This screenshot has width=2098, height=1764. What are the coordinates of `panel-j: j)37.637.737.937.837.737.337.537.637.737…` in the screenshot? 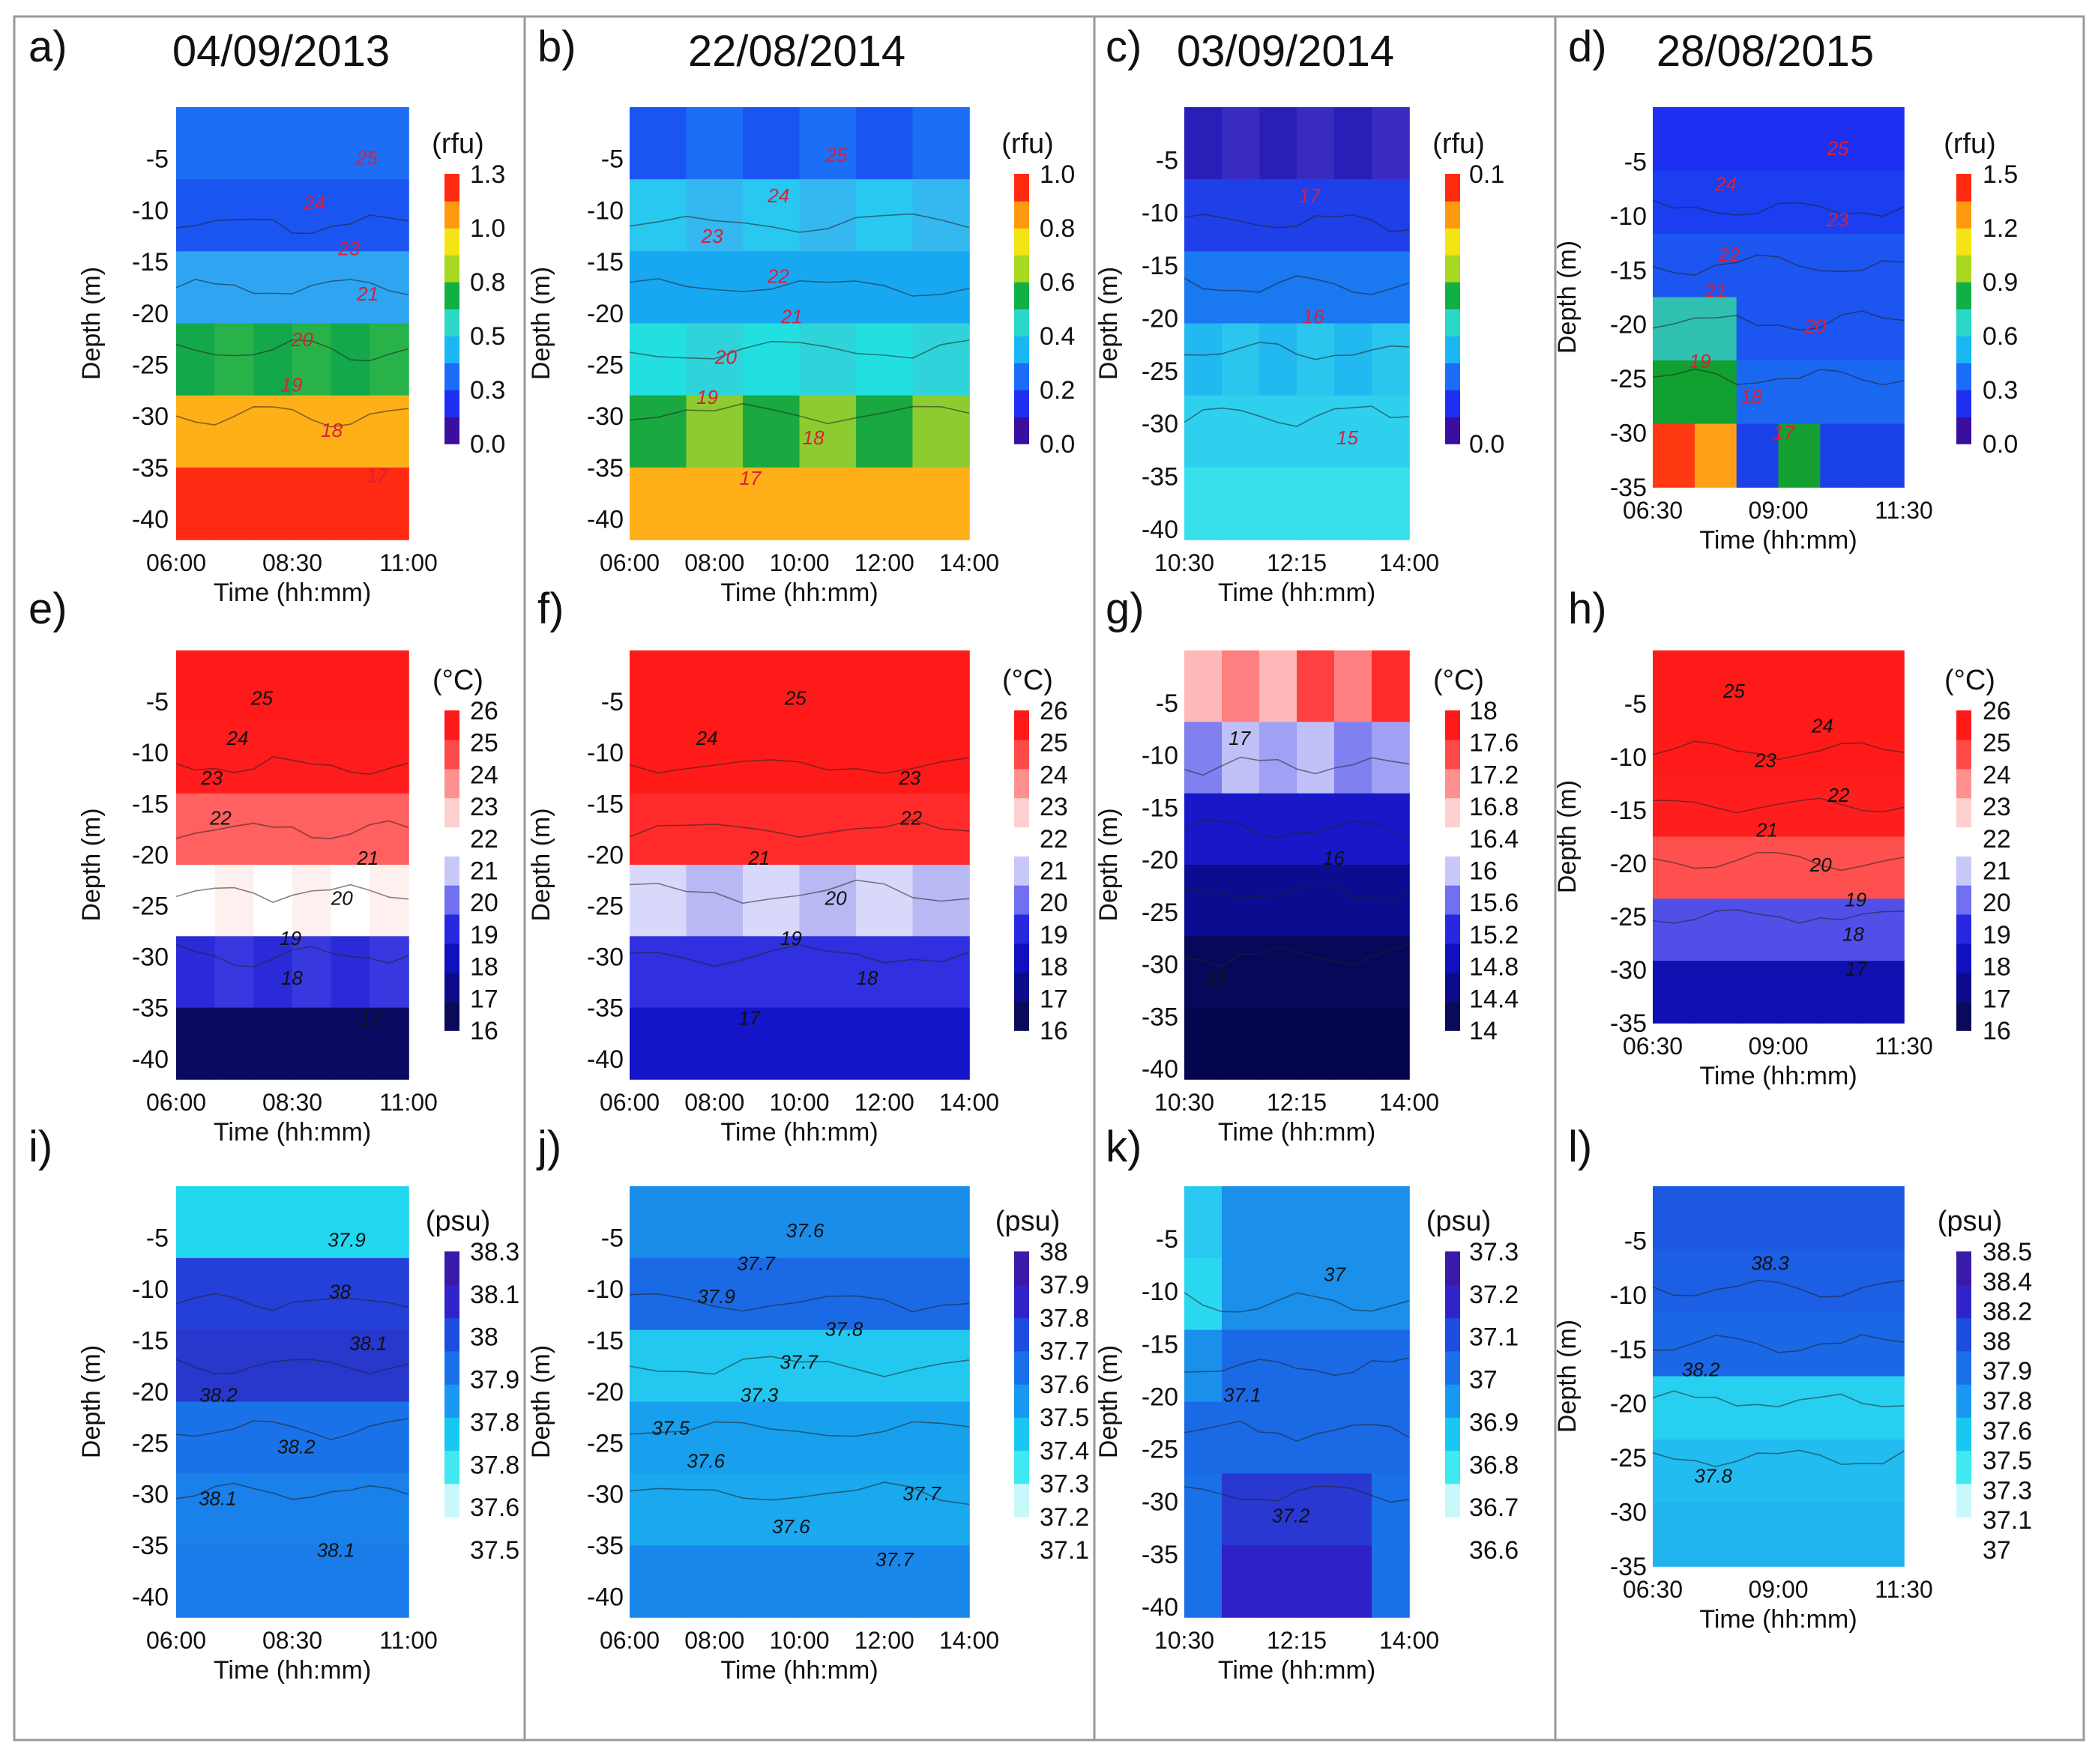 It's located at (808, 1404).